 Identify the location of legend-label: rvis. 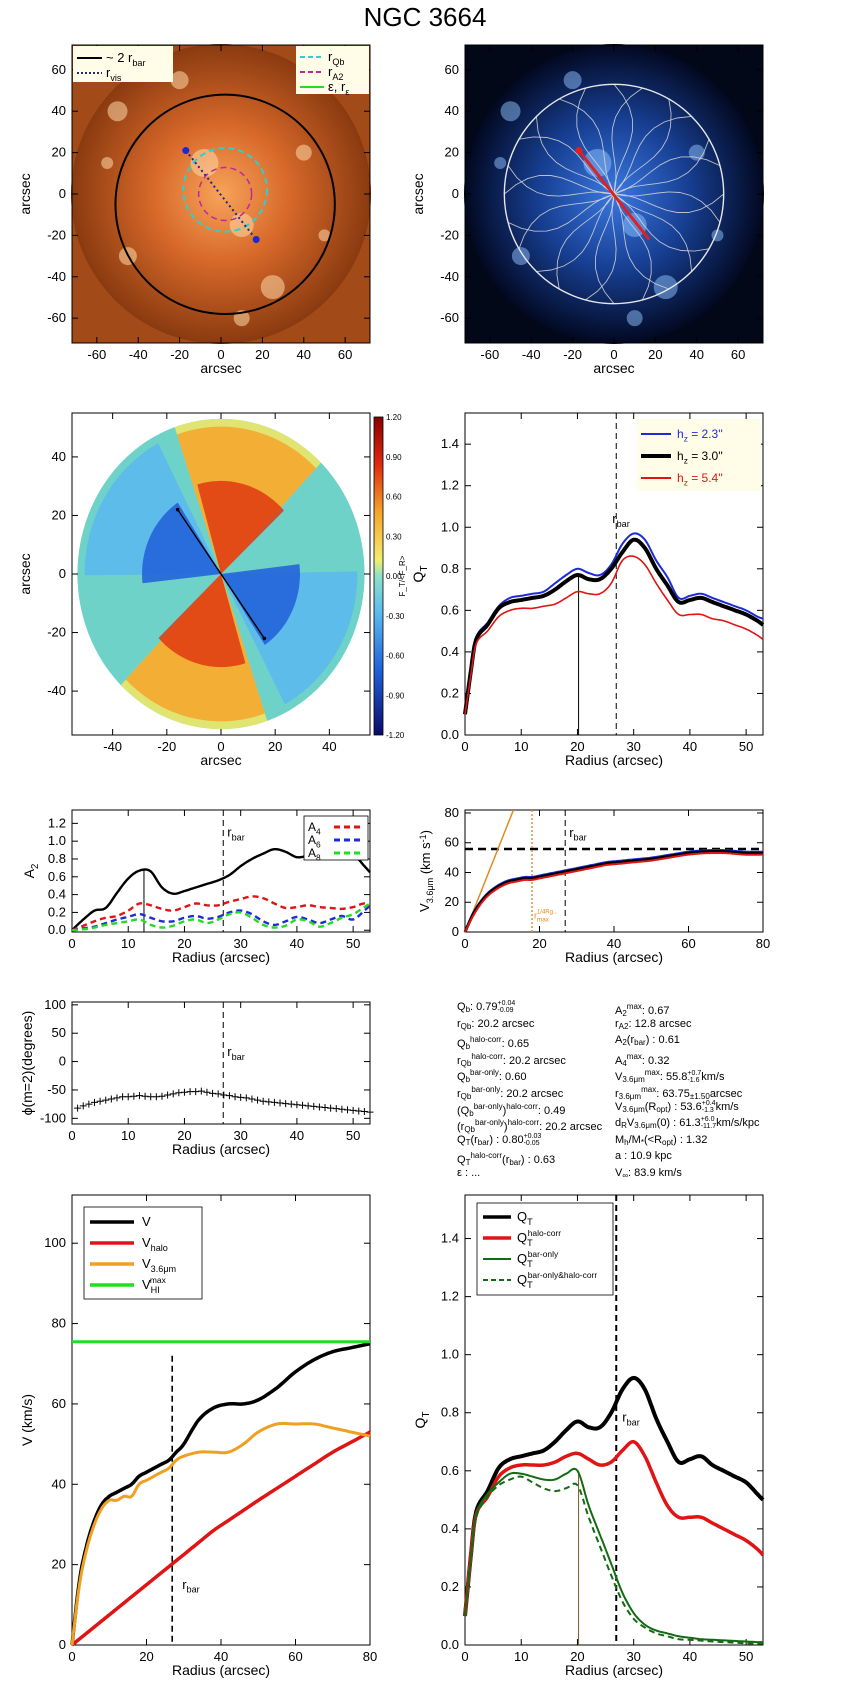
(114, 74).